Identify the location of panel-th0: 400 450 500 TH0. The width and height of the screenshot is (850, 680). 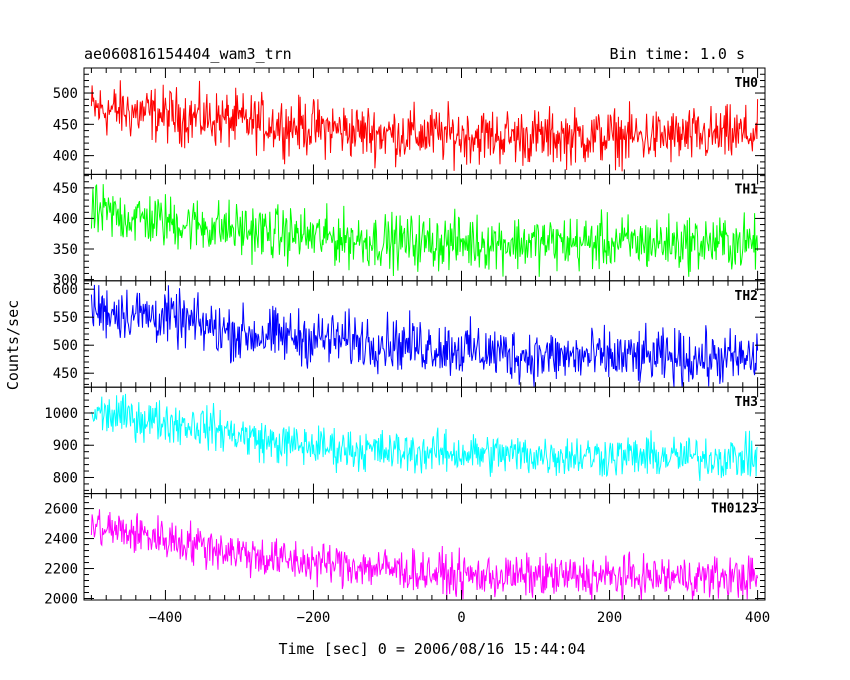
(409, 121).